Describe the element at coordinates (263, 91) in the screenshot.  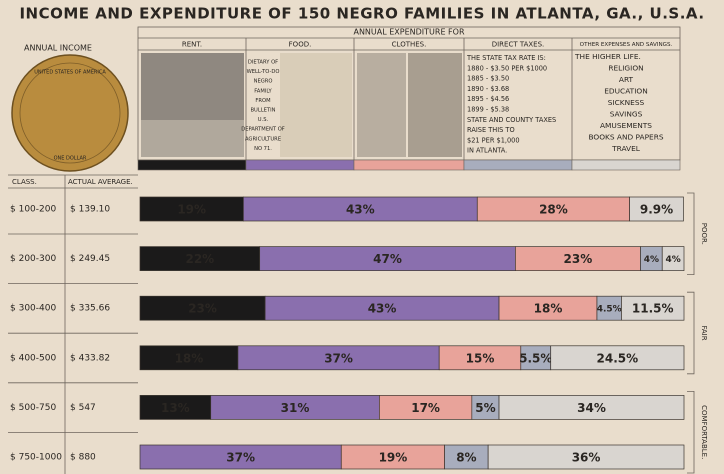
I see `panel-text: FAMILY` at that location.